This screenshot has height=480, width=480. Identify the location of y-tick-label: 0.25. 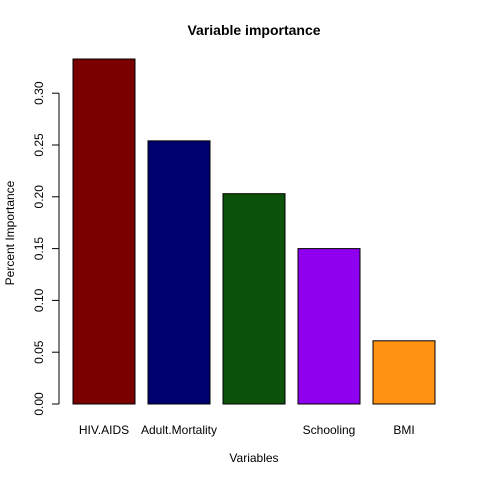
(39, 145).